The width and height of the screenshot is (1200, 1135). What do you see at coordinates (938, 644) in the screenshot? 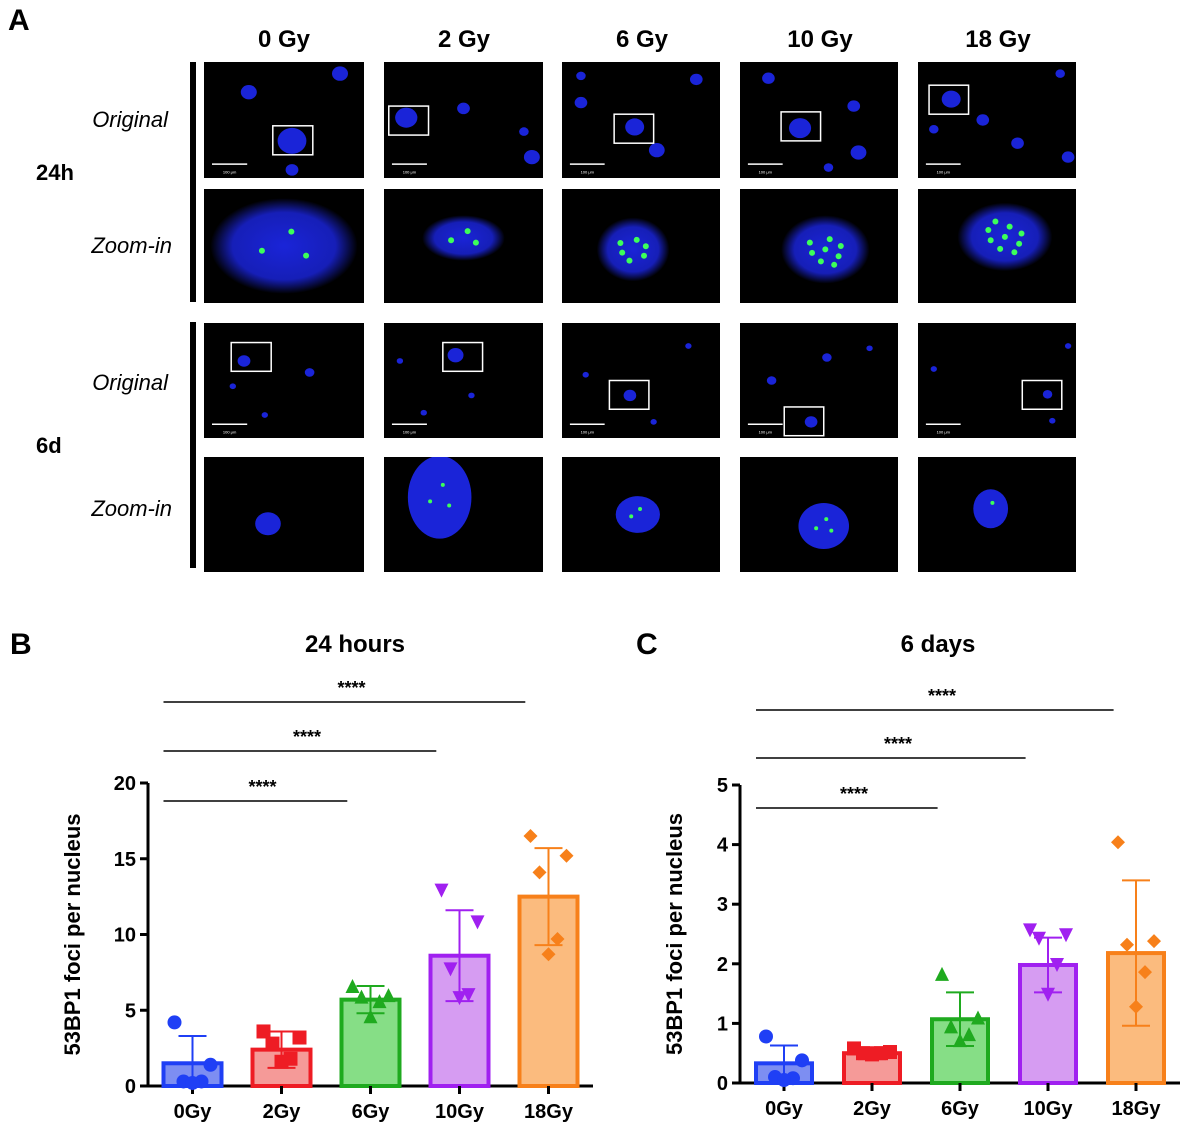
I see `chart-title: 6 days` at bounding box center [938, 644].